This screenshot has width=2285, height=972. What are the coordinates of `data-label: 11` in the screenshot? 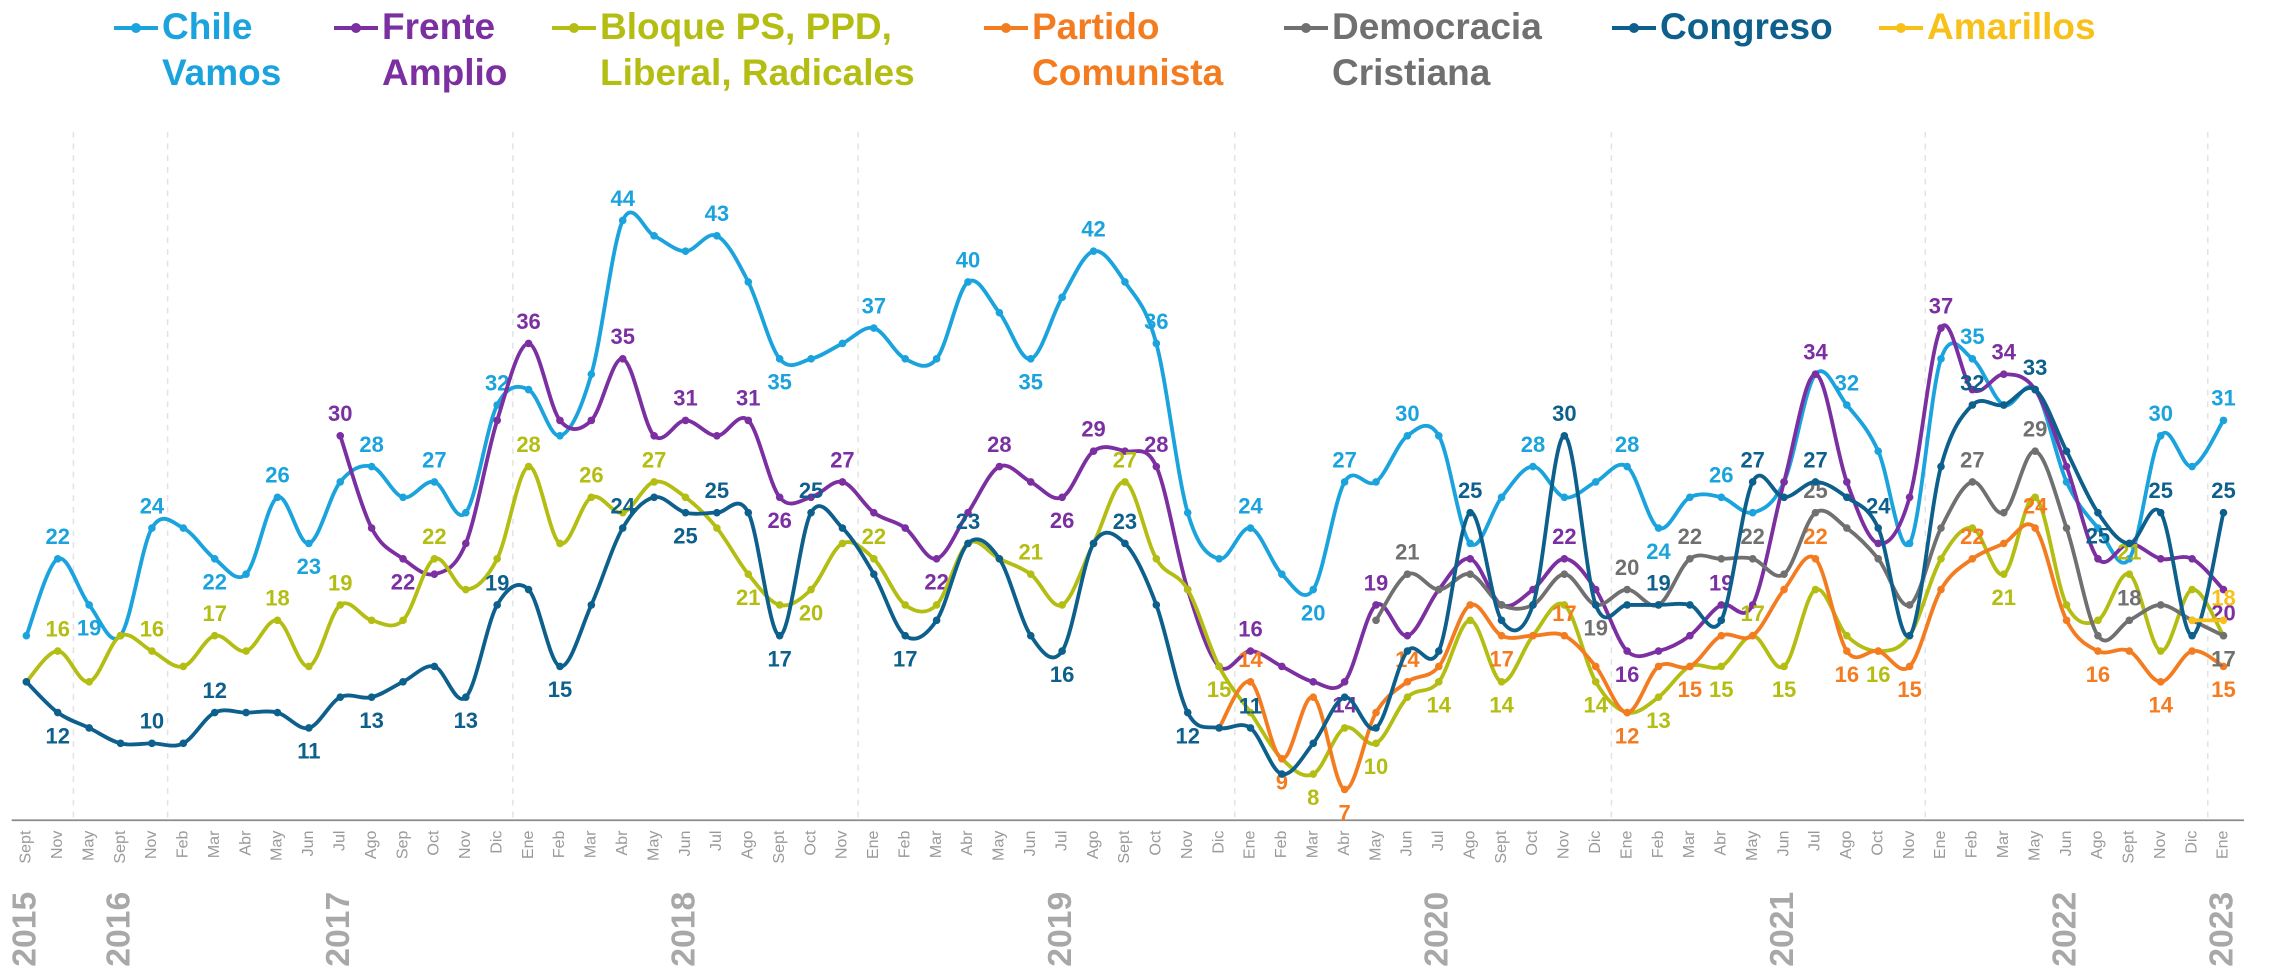 It's located at (1250, 705).